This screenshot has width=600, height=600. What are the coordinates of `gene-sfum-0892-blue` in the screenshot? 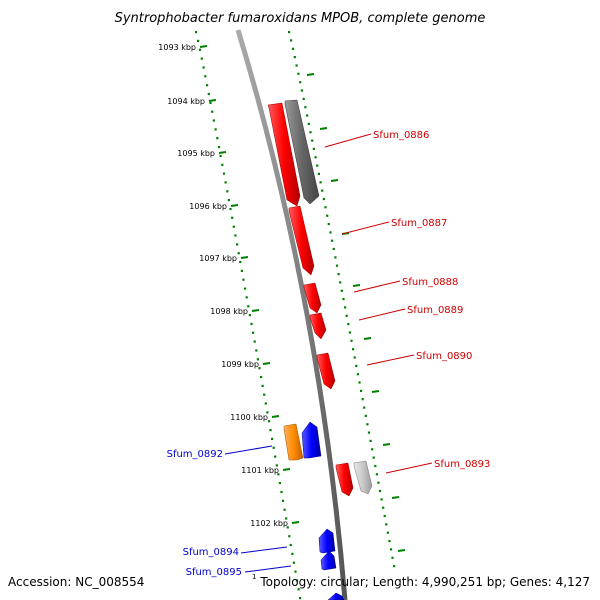 It's located at (311, 440).